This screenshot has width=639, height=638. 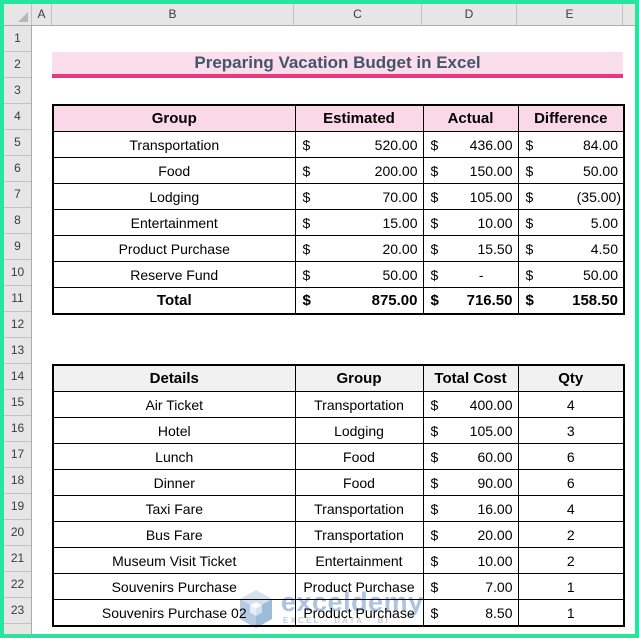 I want to click on cell-estimated: $50.00, so click(x=359, y=274).